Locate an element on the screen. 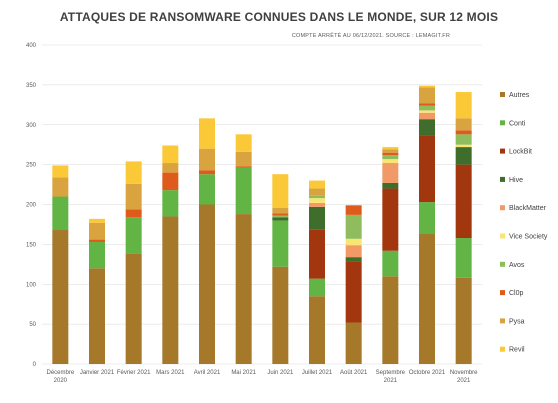 The height and width of the screenshot is (403, 558). legend-swatch-conti is located at coordinates (502, 123).